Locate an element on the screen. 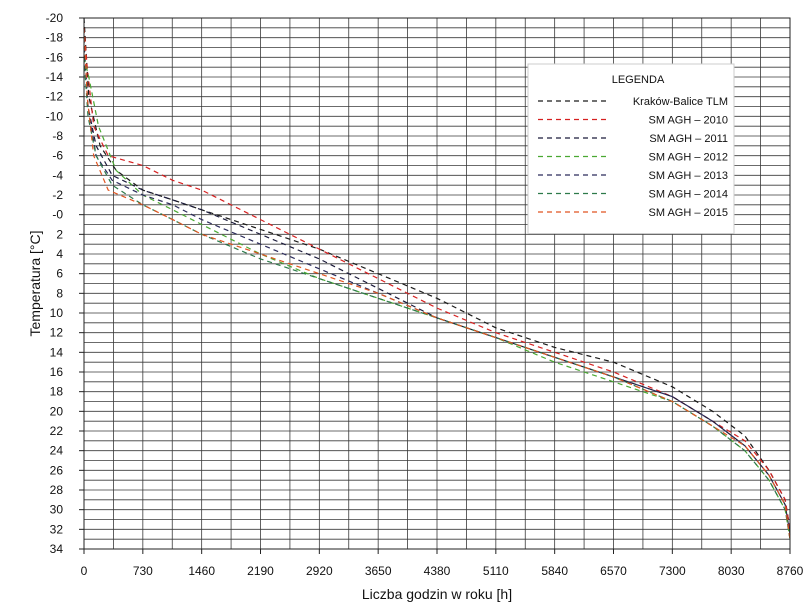 The width and height of the screenshot is (810, 609). legend-label: SM AGH – 2015 is located at coordinates (689, 213).